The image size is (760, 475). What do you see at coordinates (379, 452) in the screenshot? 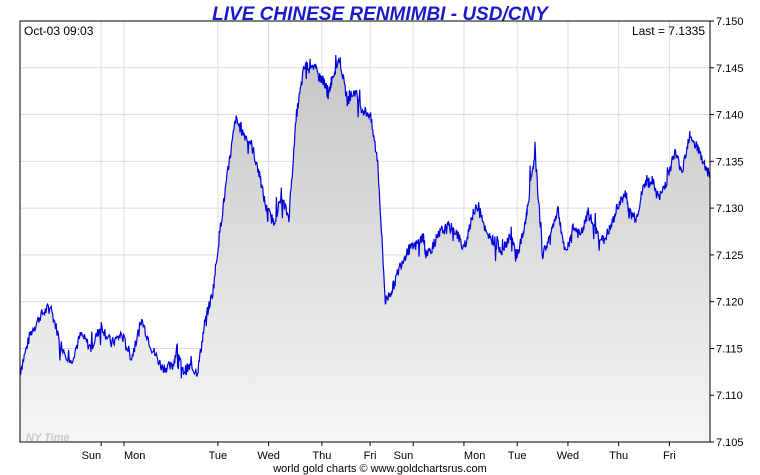
I see `x-axis: Sun Mon Tue Wed Thu Fri Sun Mon Tue Wed Thu Fri` at bounding box center [379, 452].